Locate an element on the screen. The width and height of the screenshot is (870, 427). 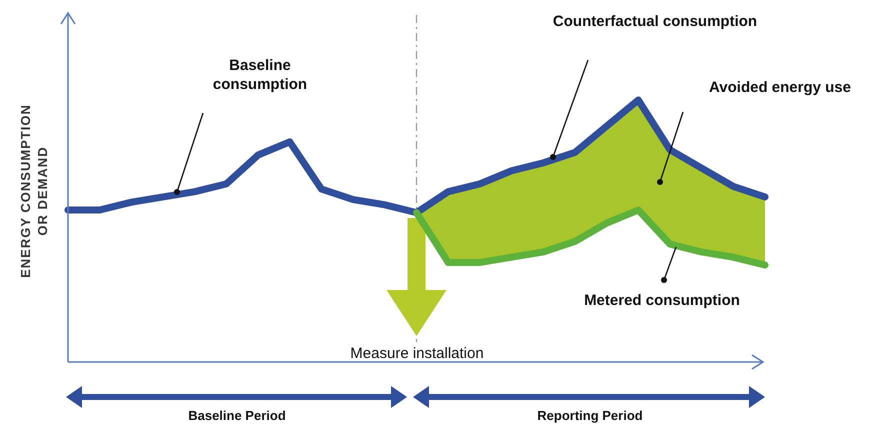
annotation: Metered consumption is located at coordinates (662, 300).